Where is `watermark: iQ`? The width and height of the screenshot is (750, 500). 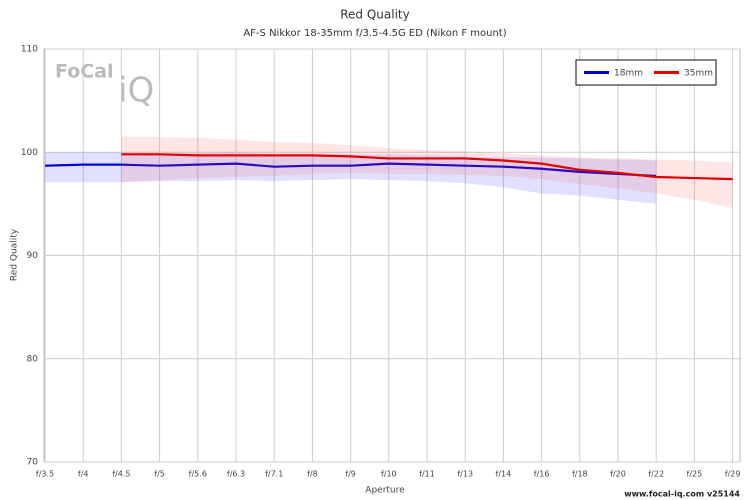
watermark: iQ is located at coordinates (136, 91).